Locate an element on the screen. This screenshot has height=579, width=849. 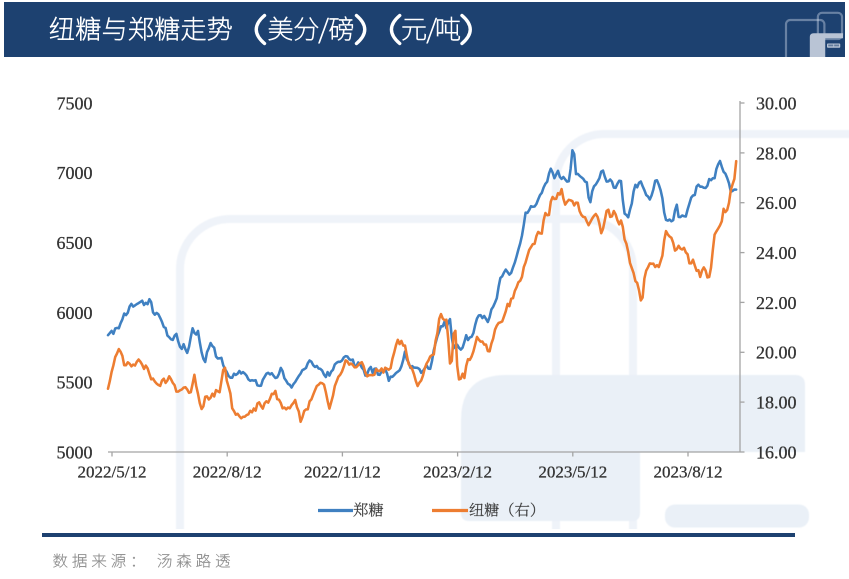
svg-text: 5000 is located at coordinates (75, 452).